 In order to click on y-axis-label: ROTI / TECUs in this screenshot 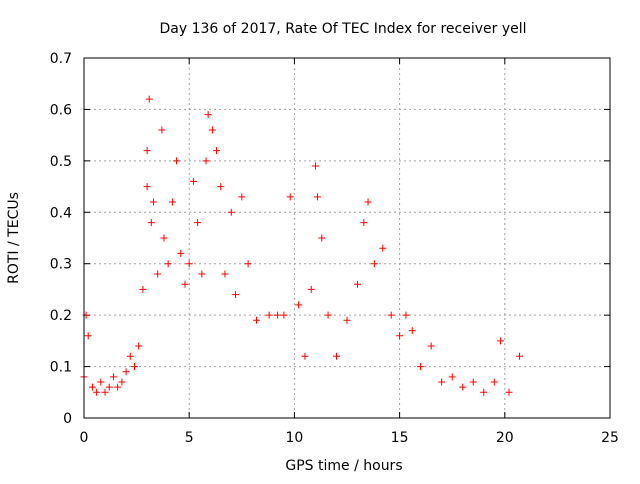, I will do `click(14, 238)`.